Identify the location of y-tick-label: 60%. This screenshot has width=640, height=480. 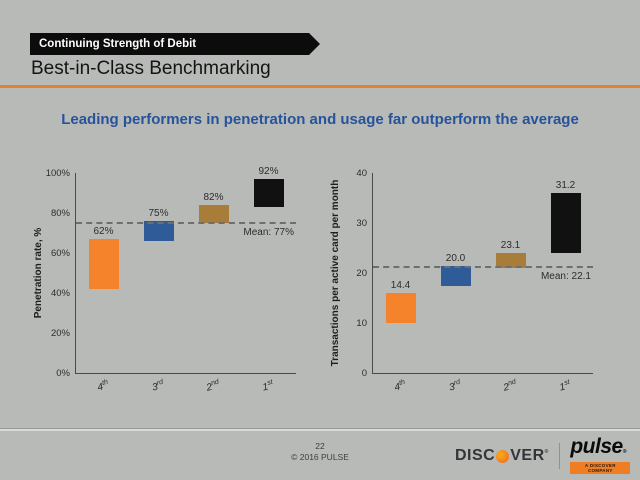
(60, 253).